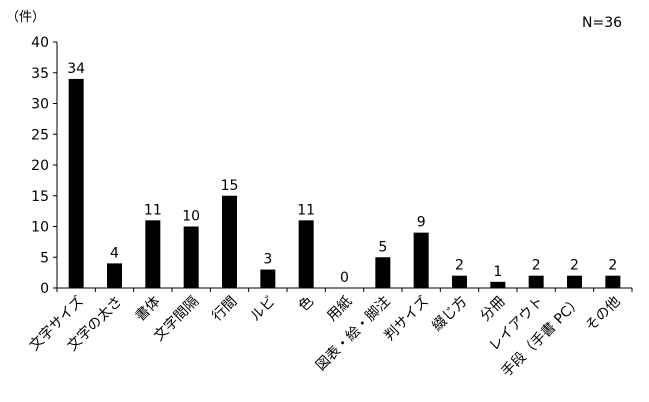 Image resolution: width=649 pixels, height=402 pixels. Describe the element at coordinates (449, 314) in the screenshot. I see `category-label: 綴じ方` at that location.